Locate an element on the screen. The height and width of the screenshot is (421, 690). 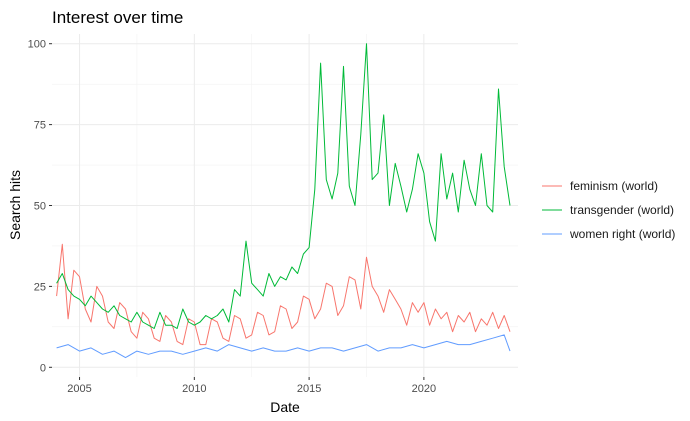
legend-label: women right (world) is located at coordinates (622, 234).